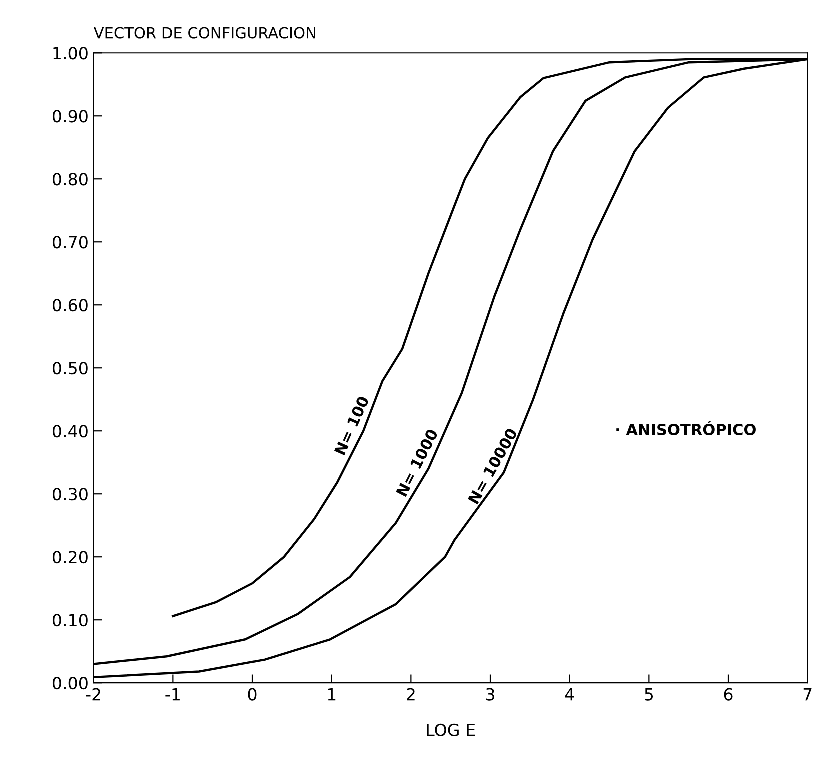  What do you see at coordinates (70, 305) in the screenshot?
I see `y-tick-label: 0.60` at bounding box center [70, 305].